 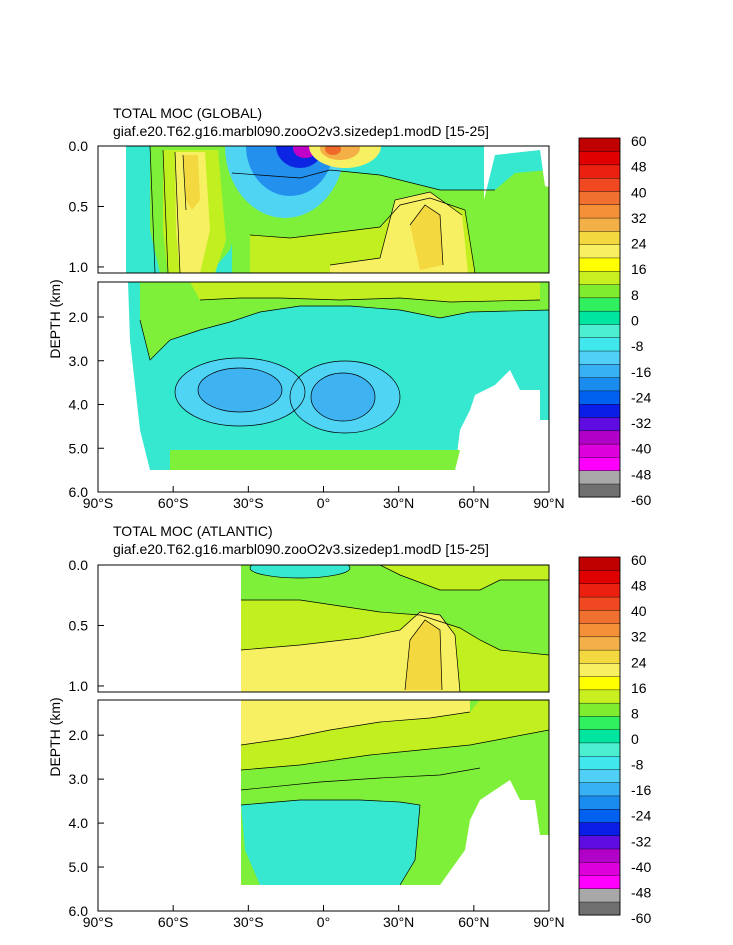 What do you see at coordinates (187, 113) in the screenshot?
I see `chart-title: TOTAL MOC (GLOBAL)` at bounding box center [187, 113].